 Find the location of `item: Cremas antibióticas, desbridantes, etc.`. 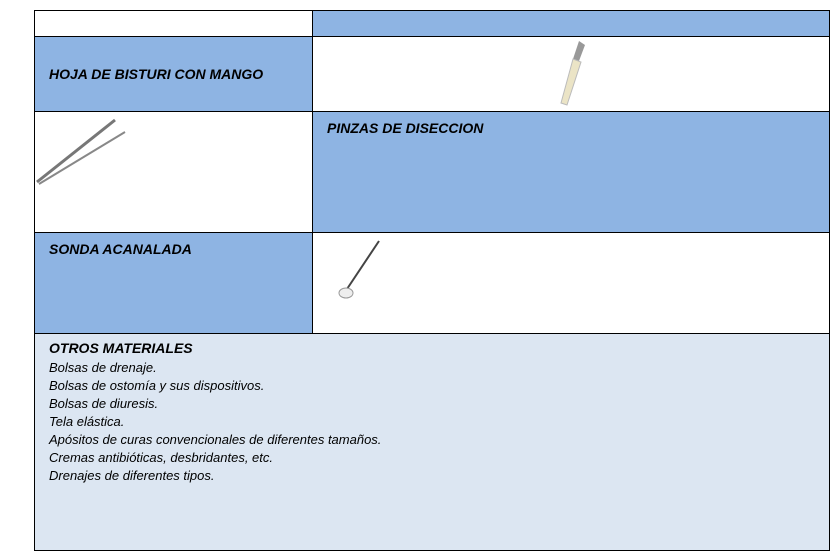

item: Cremas antibióticas, desbridantes, etc. is located at coordinates (161, 457).